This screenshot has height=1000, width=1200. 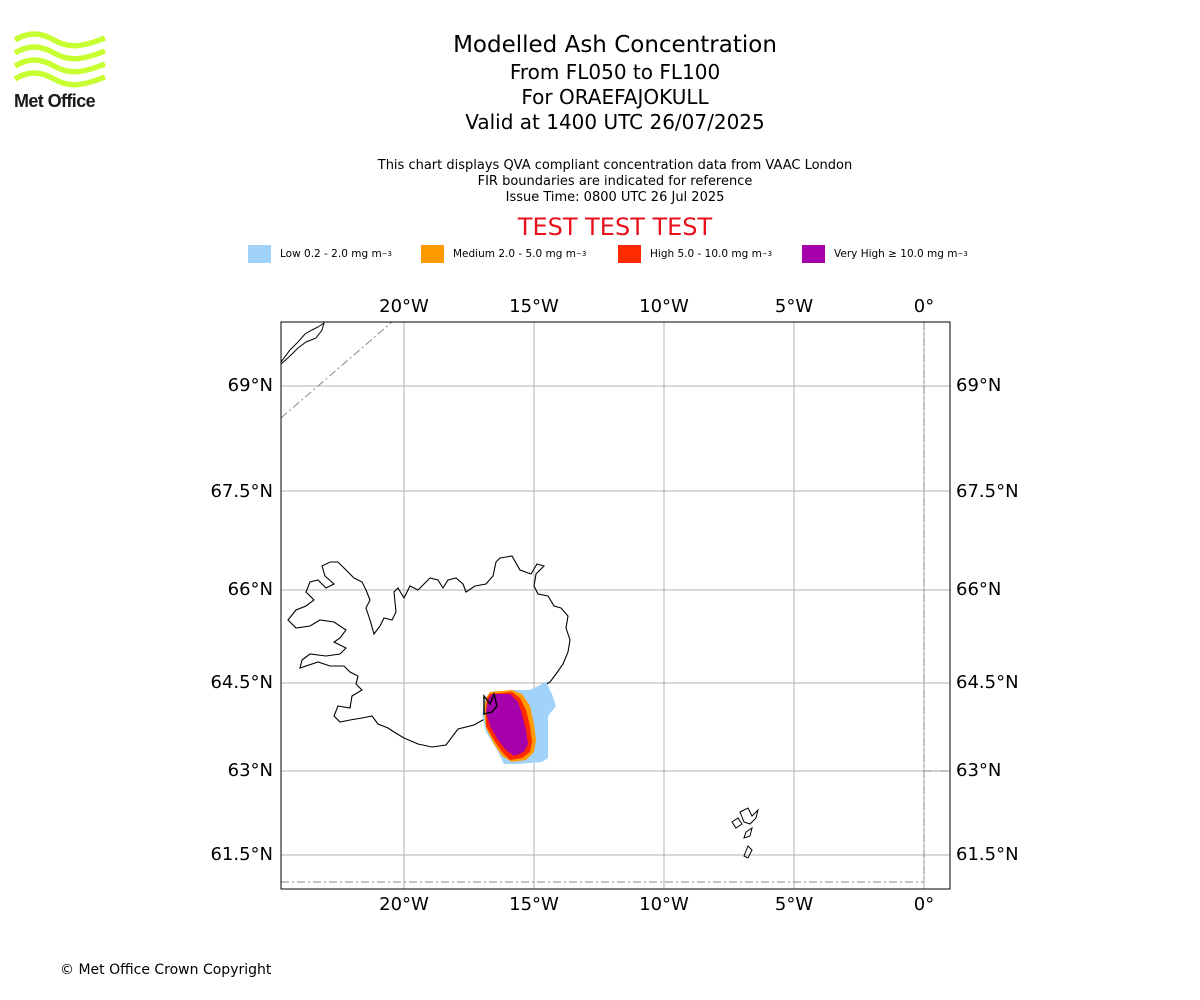 What do you see at coordinates (166, 970) in the screenshot?
I see `copyright-notice: © Met Office Crown Copyright` at bounding box center [166, 970].